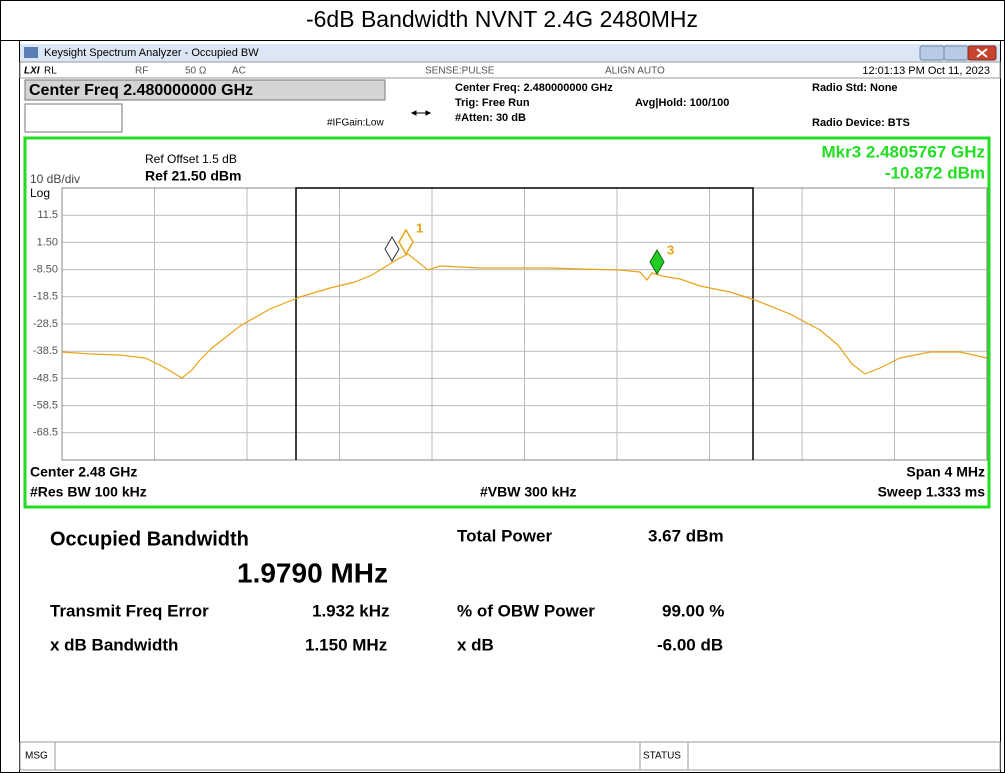  Describe the element at coordinates (510, 70) in the screenshot. I see `status-line` at that location.